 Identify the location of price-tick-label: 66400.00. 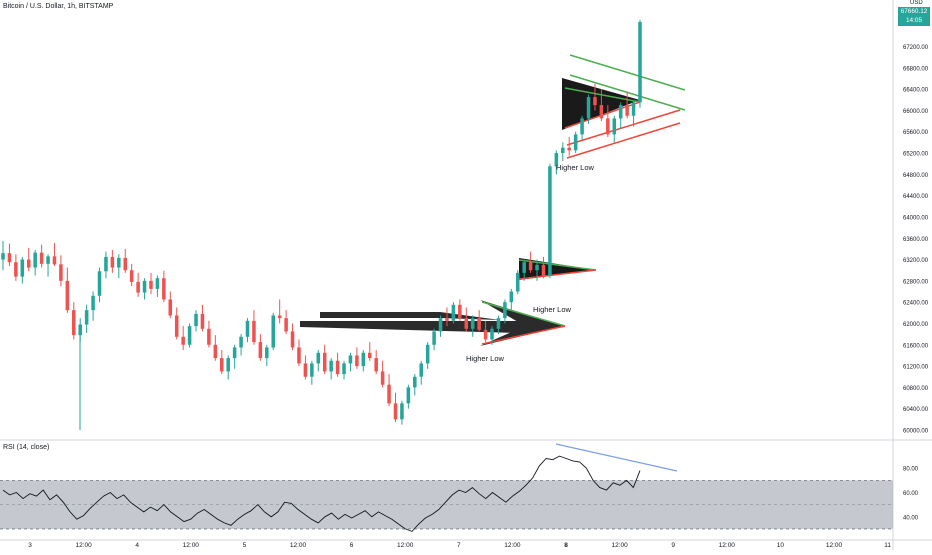
(916, 91).